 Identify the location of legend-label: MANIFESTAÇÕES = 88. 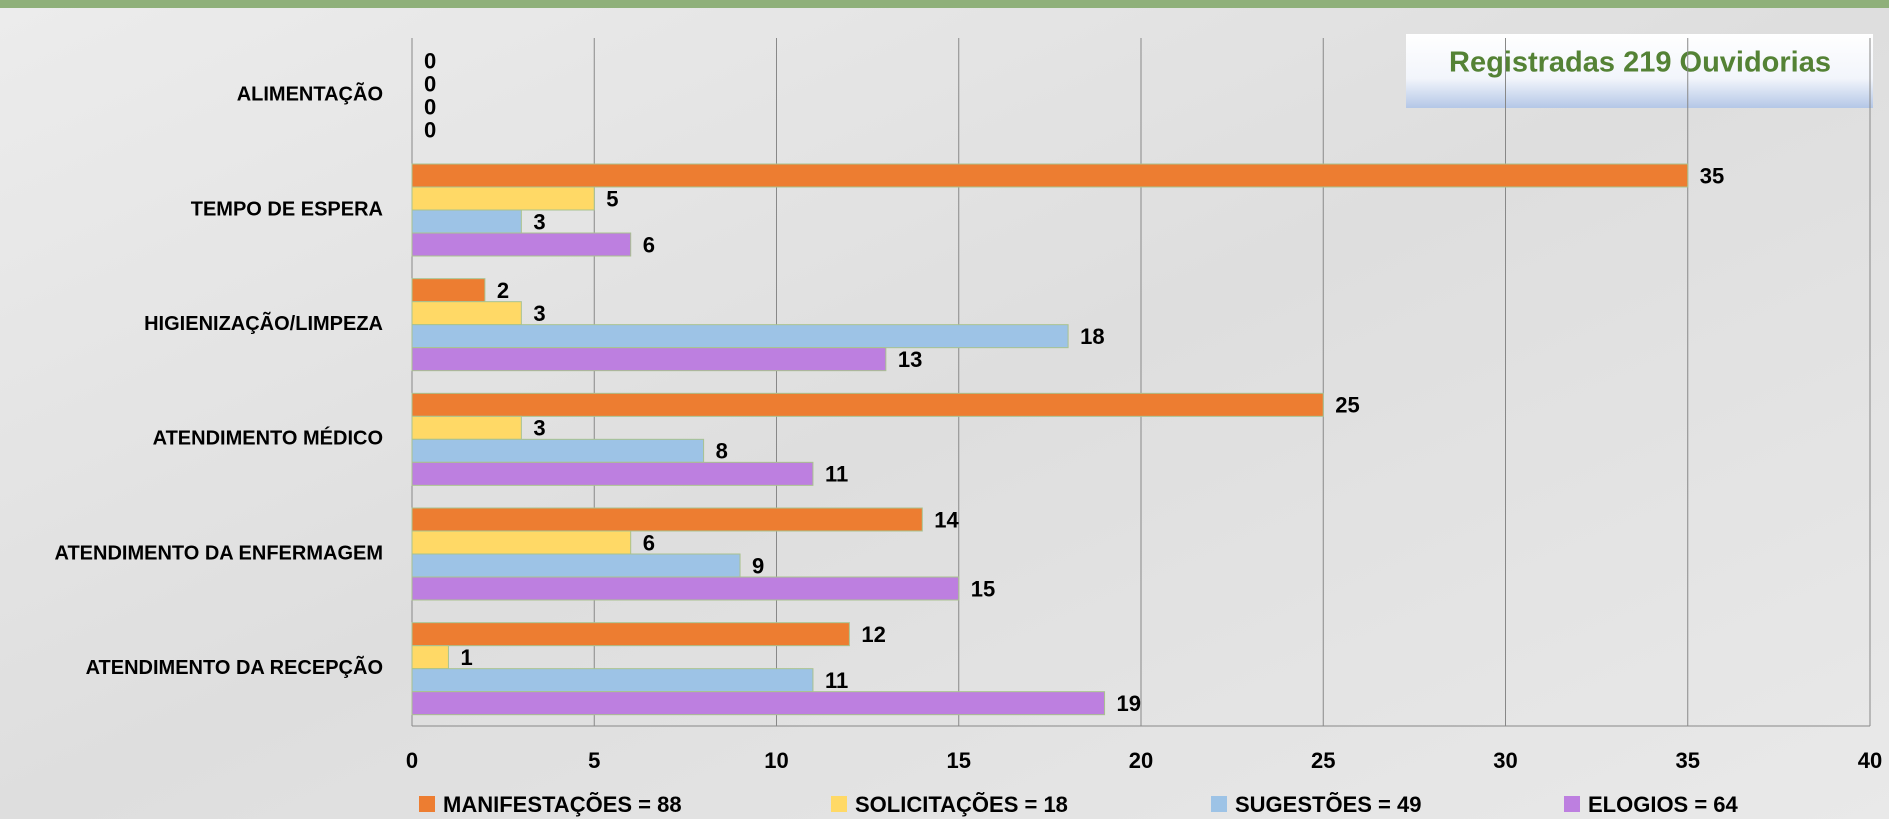
(562, 804).